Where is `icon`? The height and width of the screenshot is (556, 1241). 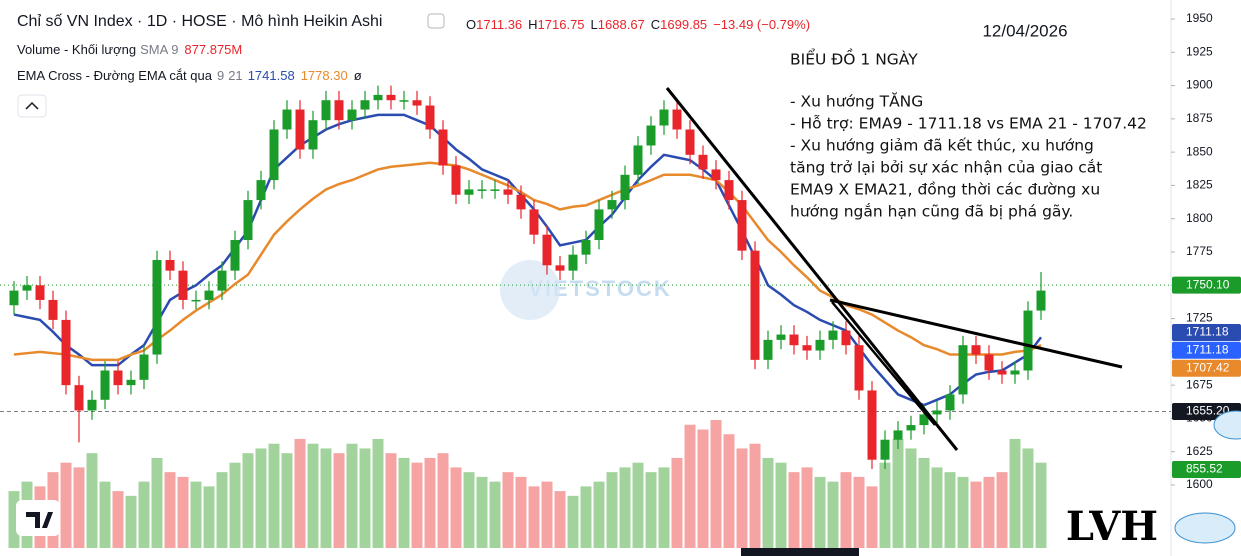 icon is located at coordinates (436, 21).